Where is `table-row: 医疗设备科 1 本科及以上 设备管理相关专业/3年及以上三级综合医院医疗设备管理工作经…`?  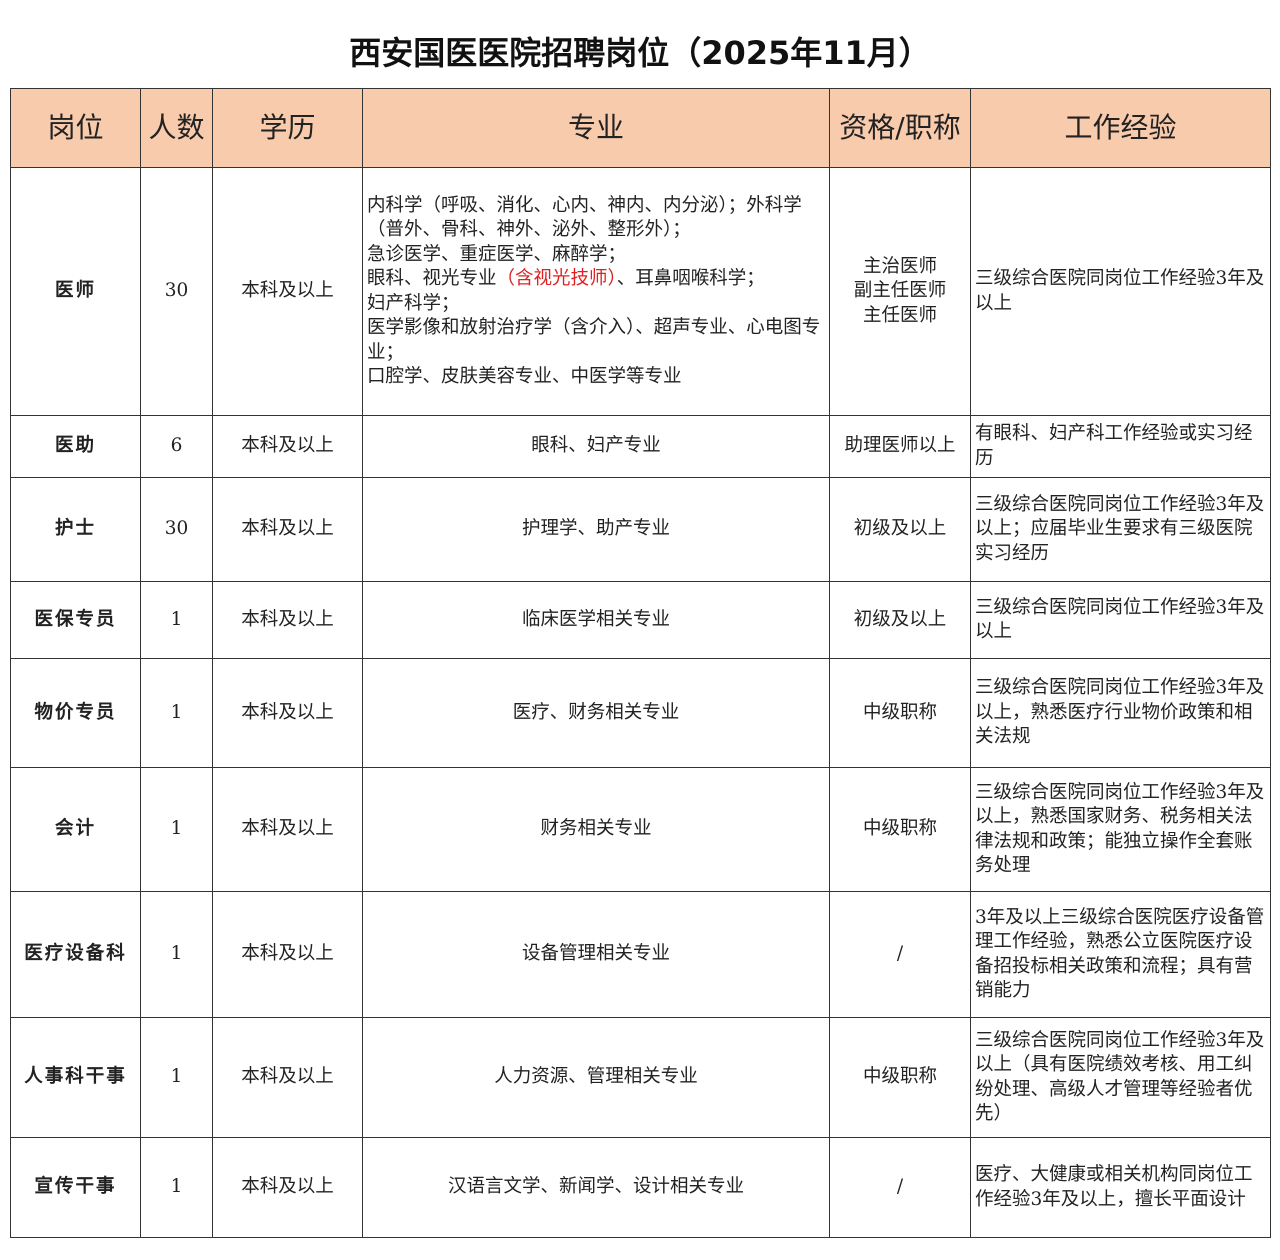
table-row: 医疗设备科 1 本科及以上 设备管理相关专业/3年及以上三级综合医院医疗设备管理工作经… is located at coordinates (640, 954).